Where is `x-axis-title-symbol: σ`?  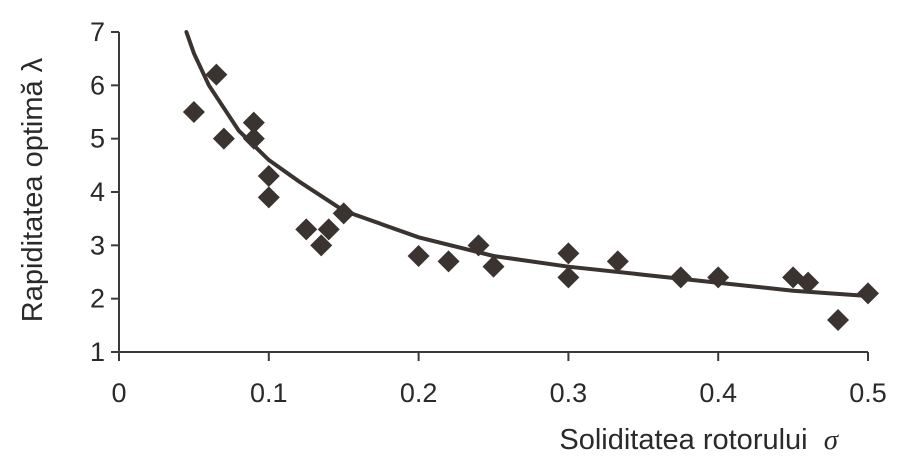 x-axis-title-symbol: σ is located at coordinates (832, 440).